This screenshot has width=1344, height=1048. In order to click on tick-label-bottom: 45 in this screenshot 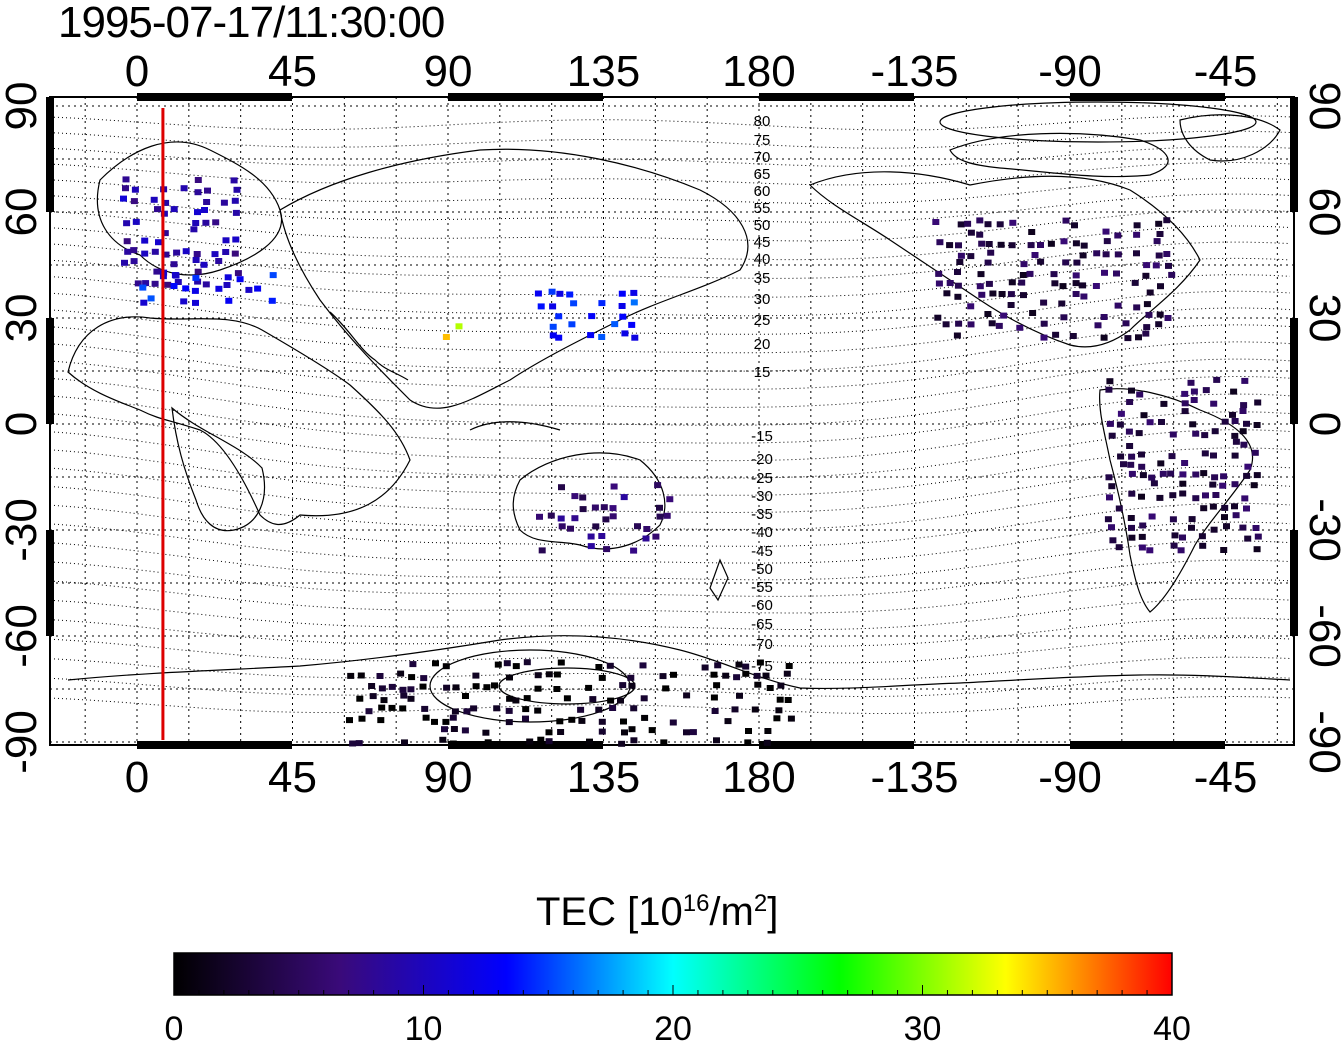, I will do `click(292, 777)`.